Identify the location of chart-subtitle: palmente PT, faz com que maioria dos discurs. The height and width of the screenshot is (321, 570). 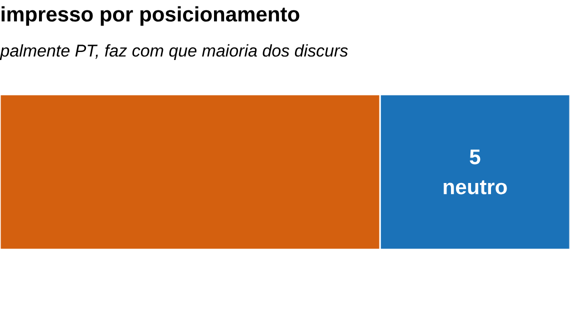
(174, 52).